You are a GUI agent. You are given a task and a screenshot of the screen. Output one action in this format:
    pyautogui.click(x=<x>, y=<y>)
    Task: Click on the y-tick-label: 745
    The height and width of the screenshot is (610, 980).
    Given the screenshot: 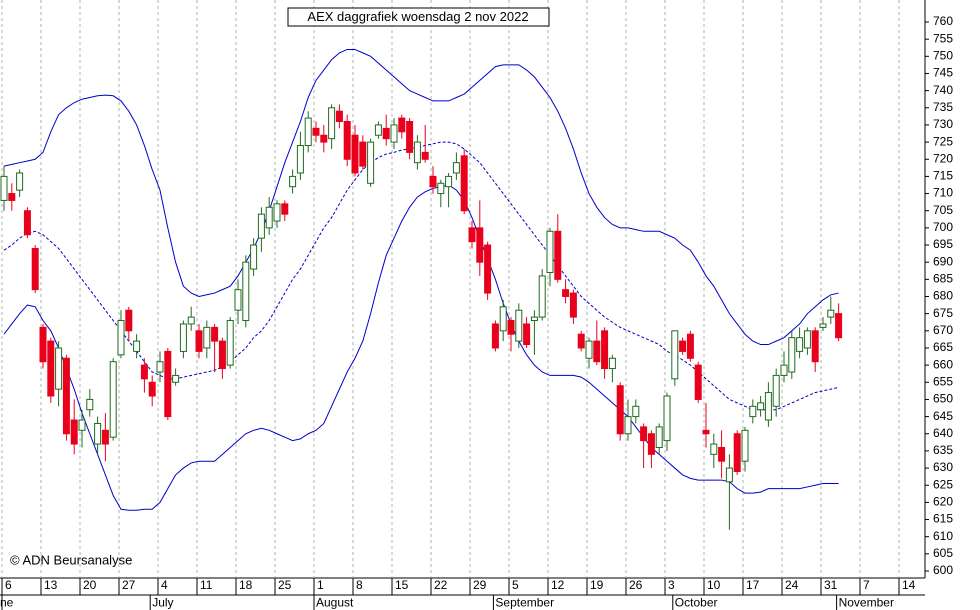 What is the action you would take?
    pyautogui.click(x=943, y=73)
    